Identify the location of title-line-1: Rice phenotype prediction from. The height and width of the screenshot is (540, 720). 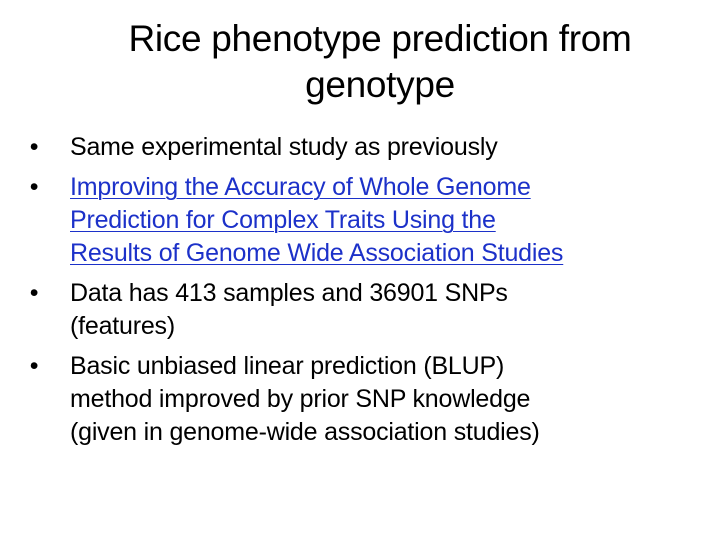
(380, 38).